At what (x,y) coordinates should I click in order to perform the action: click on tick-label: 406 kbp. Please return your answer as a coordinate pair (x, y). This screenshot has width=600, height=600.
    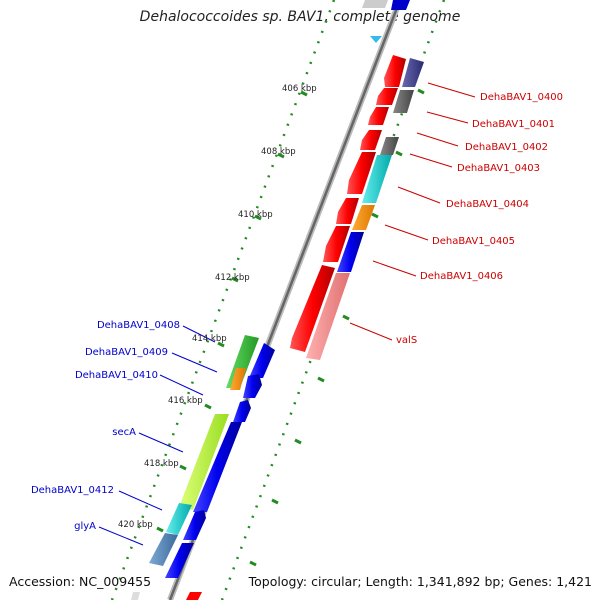
    Looking at the image, I should click on (299, 89).